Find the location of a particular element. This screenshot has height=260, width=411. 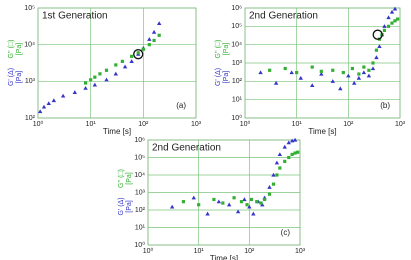

chart-title: 2nd Generation is located at coordinates (283, 16).